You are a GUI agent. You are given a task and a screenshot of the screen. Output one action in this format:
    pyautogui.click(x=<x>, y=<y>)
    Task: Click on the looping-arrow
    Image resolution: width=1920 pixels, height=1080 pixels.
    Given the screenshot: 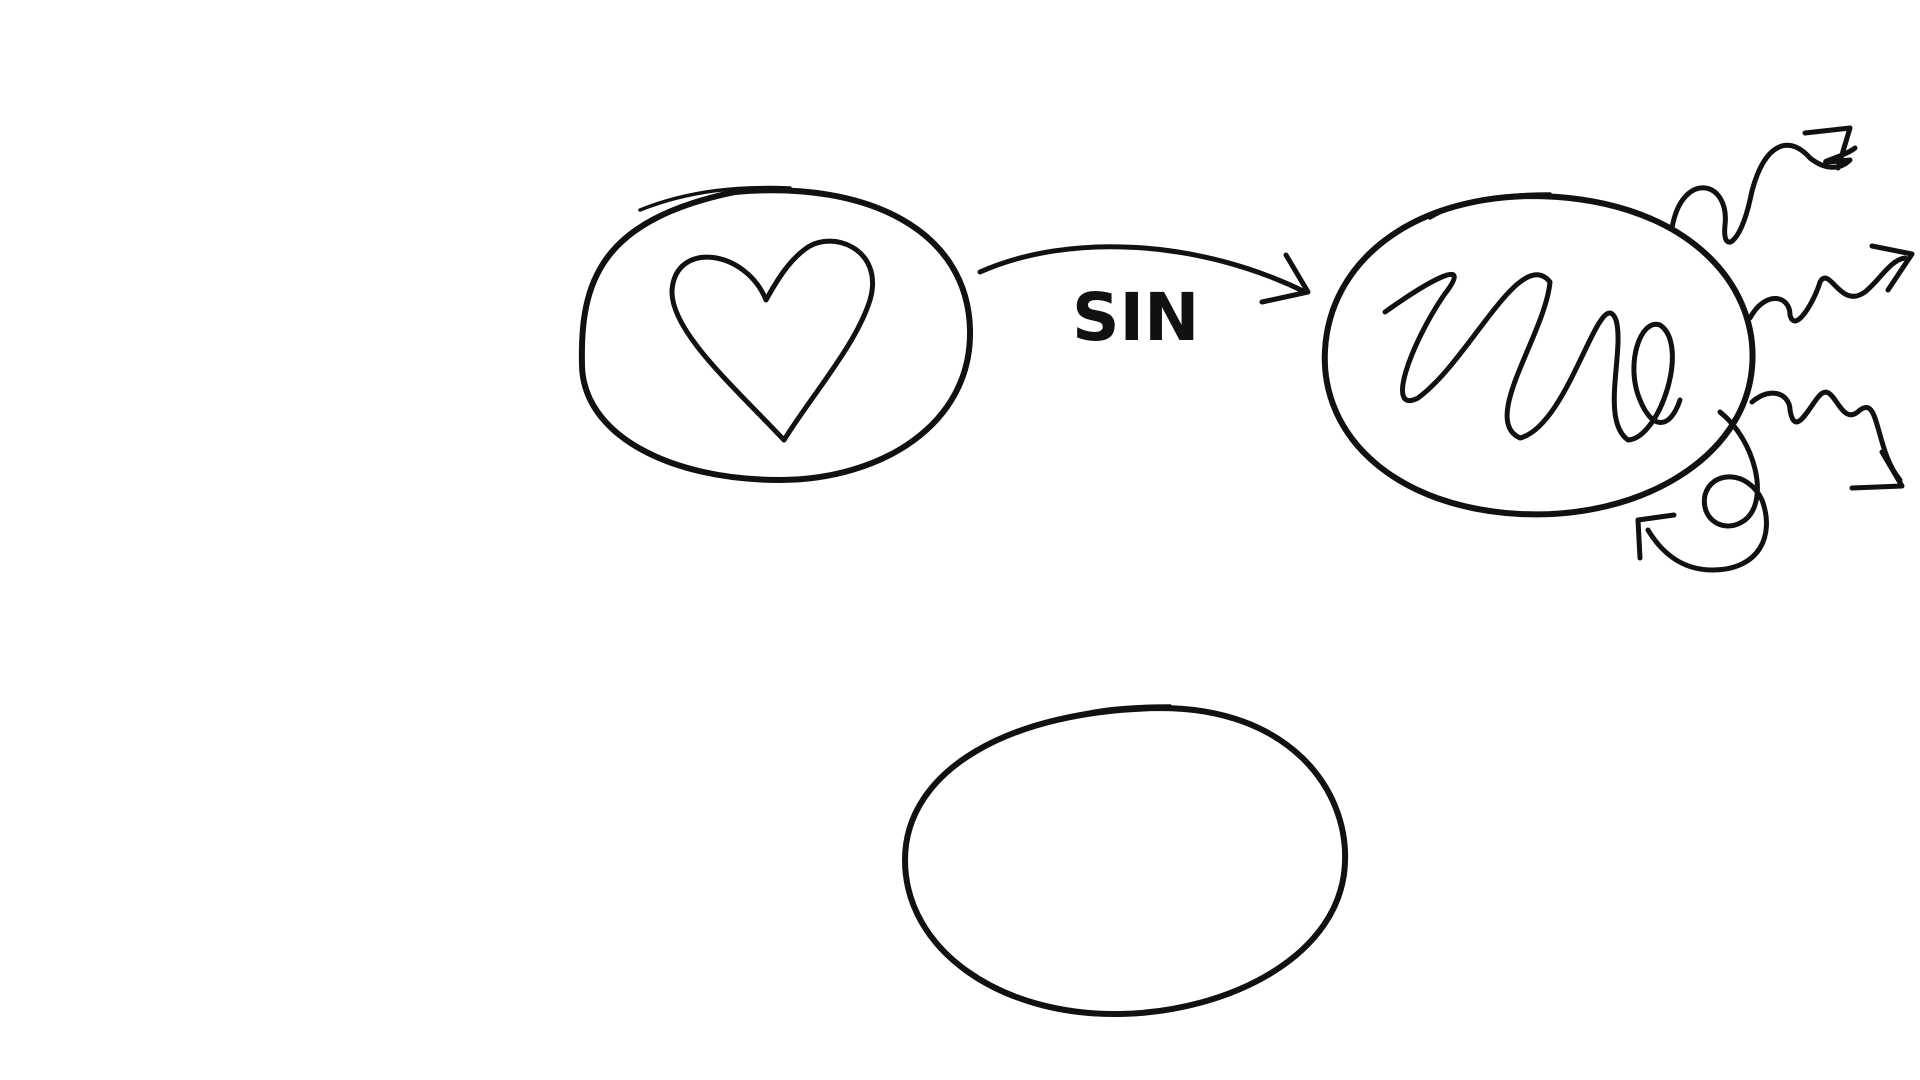 What is the action you would take?
    pyautogui.click(x=1707, y=491)
    